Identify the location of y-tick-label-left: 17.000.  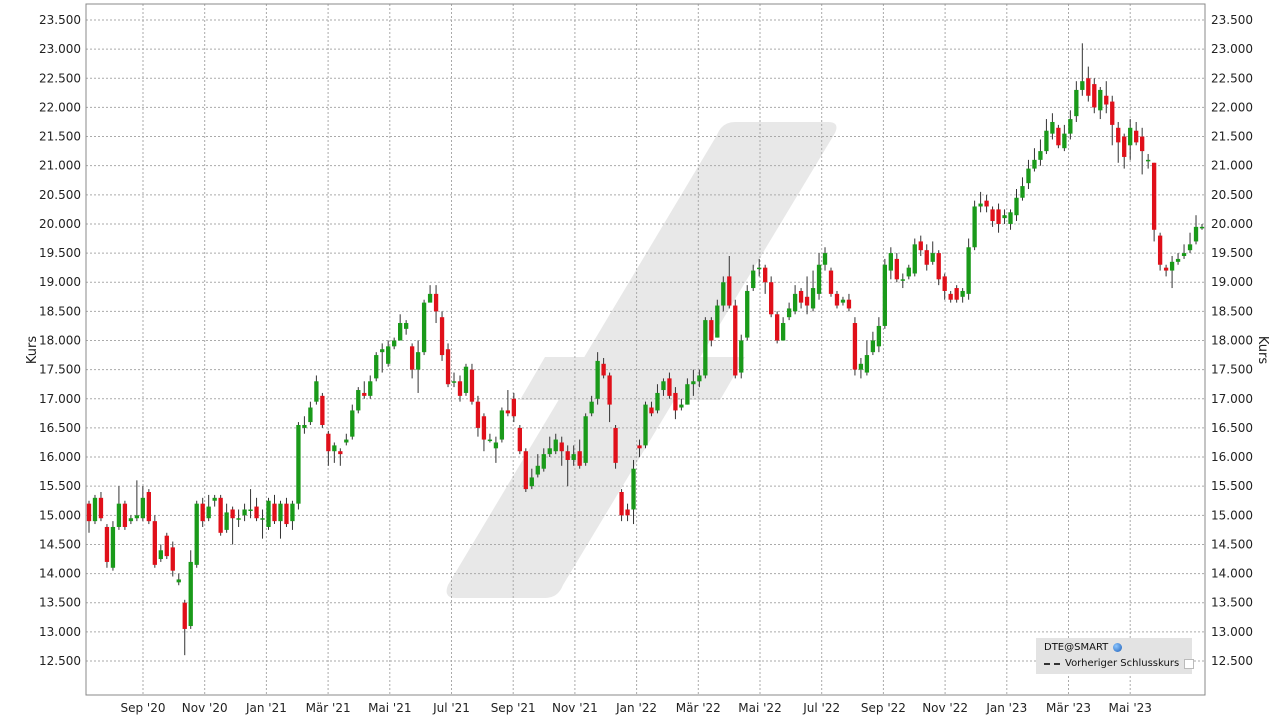
(60, 399).